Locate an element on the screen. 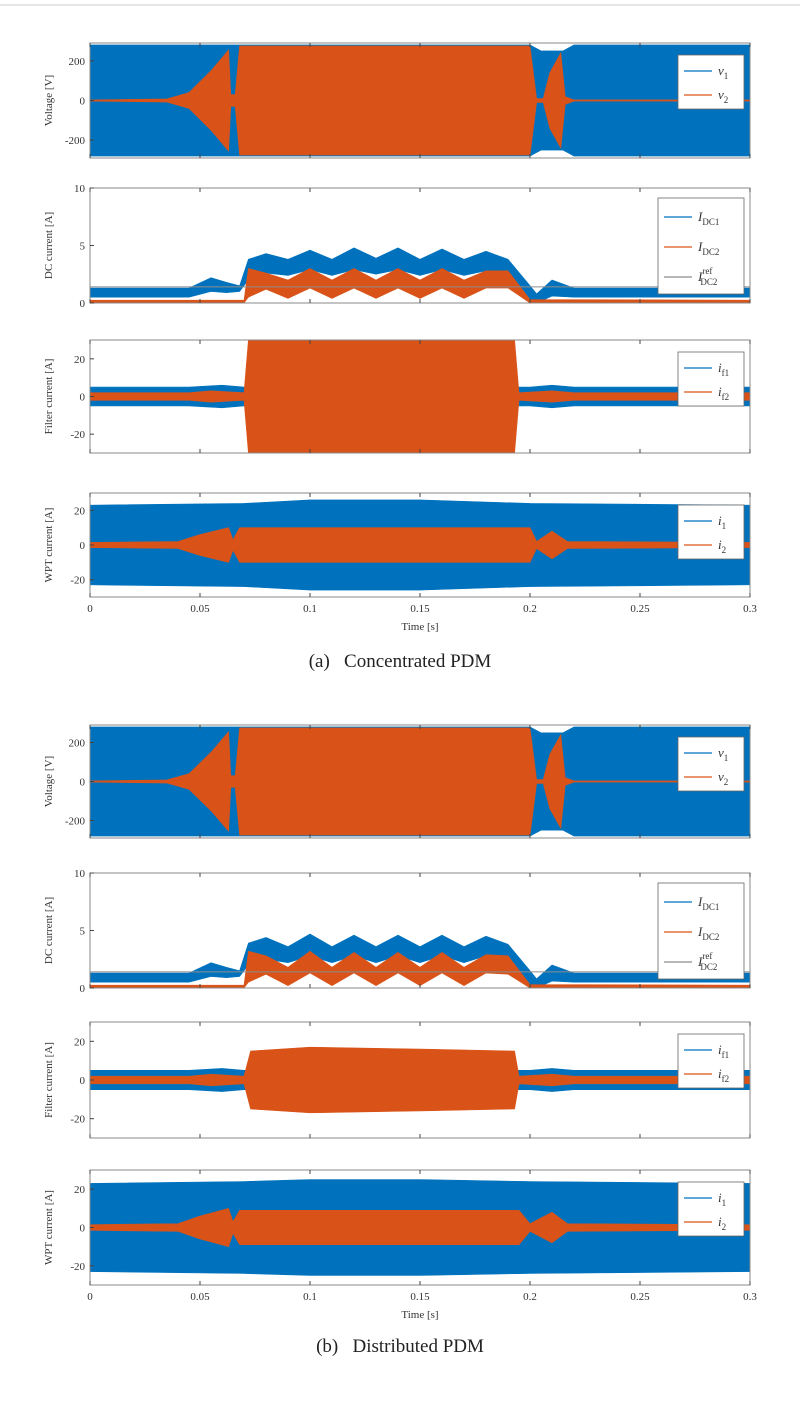 The width and height of the screenshot is (800, 1418). legend-label: i1 is located at coordinates (722, 1199).